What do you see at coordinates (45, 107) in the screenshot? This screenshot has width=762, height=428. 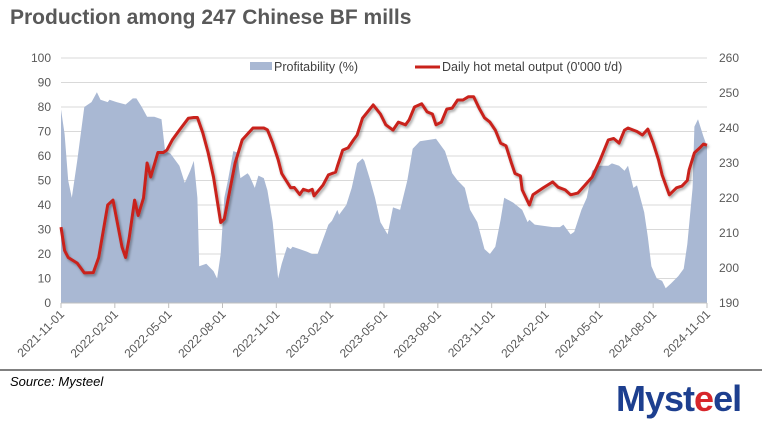 I see `y-left-tick-label: 80` at bounding box center [45, 107].